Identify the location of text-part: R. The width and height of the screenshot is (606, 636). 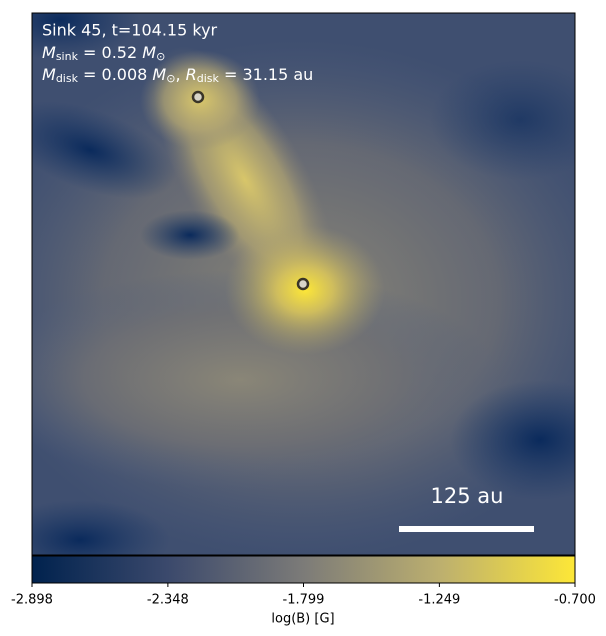
(191, 74).